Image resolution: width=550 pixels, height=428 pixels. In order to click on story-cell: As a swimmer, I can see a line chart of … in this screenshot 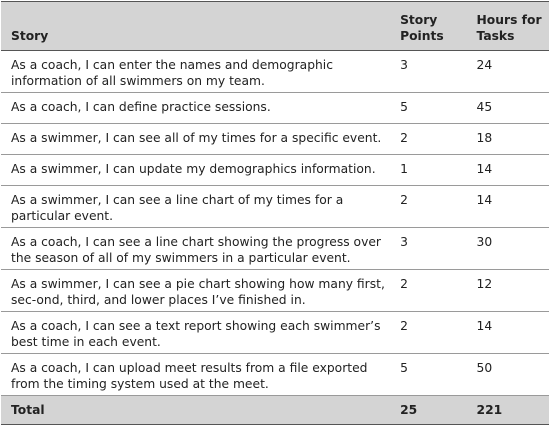, I will do `click(200, 207)`.